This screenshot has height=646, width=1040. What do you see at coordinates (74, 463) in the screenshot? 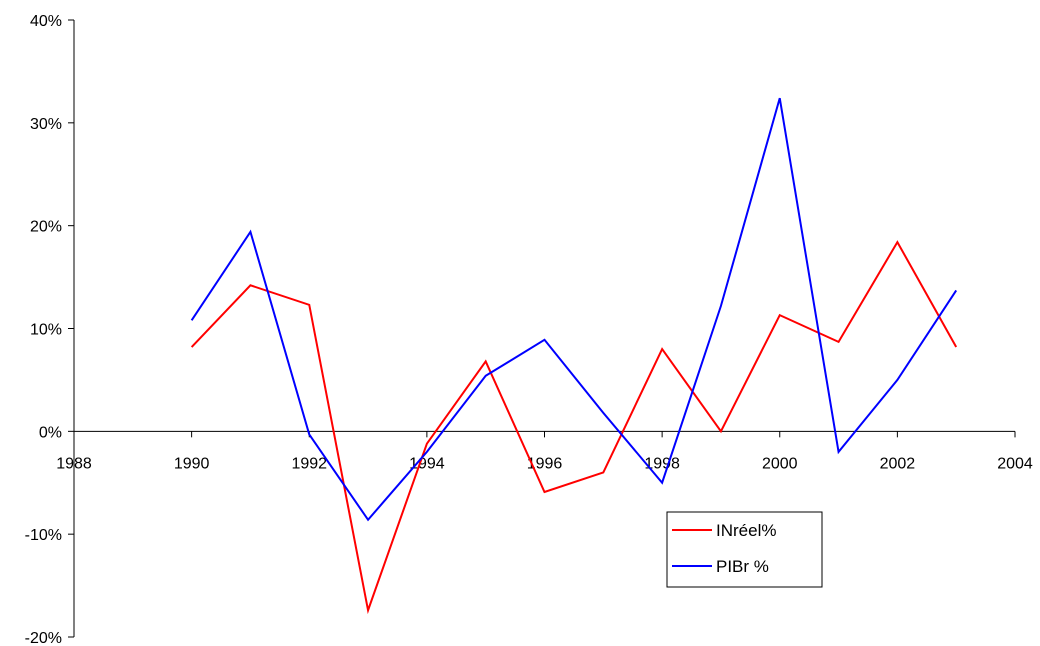
I see `x-tick-label: 1988` at bounding box center [74, 463].